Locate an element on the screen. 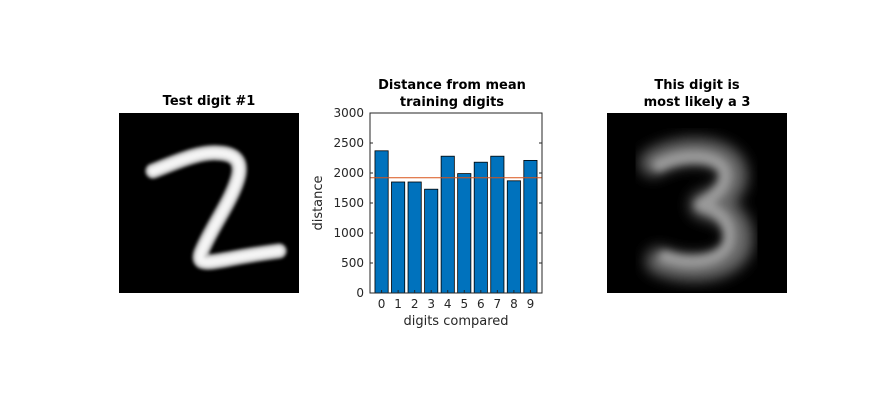 The image size is (870, 420). mean-digit-image is located at coordinates (697, 203).